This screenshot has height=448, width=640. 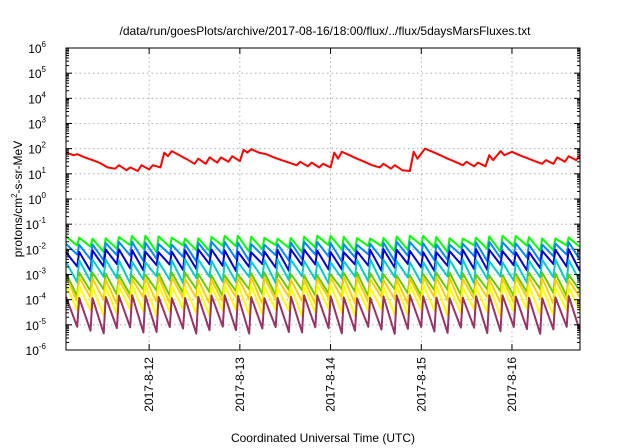 I want to click on y-axis-label-prefix: protons/cm, so click(x=18, y=227).